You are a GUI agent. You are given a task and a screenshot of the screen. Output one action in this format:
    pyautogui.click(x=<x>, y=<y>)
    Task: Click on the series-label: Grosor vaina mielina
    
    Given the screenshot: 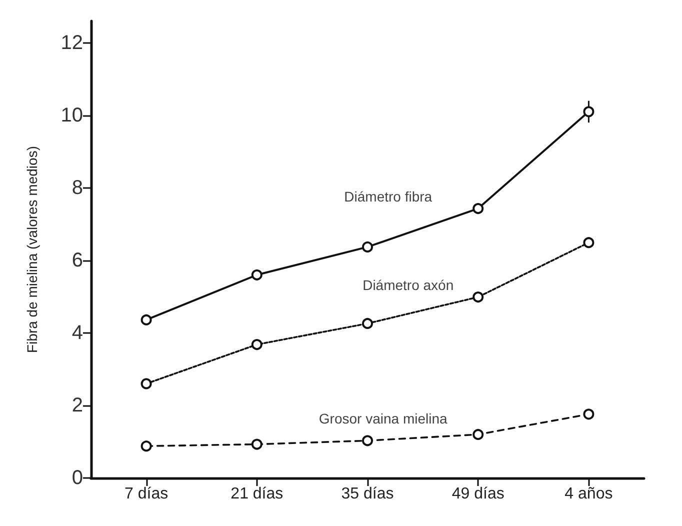 What is the action you would take?
    pyautogui.click(x=383, y=418)
    